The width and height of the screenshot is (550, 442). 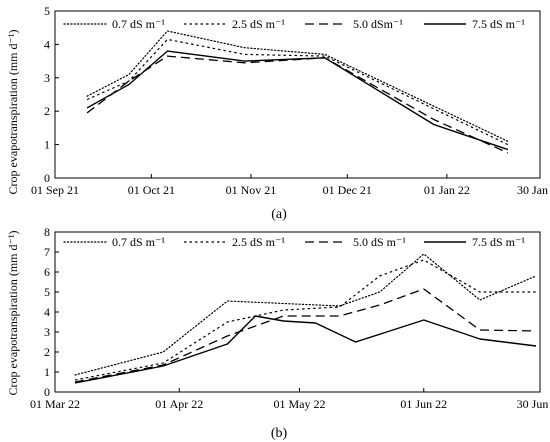 I want to click on y-tick-label: 6, so click(x=47, y=272).